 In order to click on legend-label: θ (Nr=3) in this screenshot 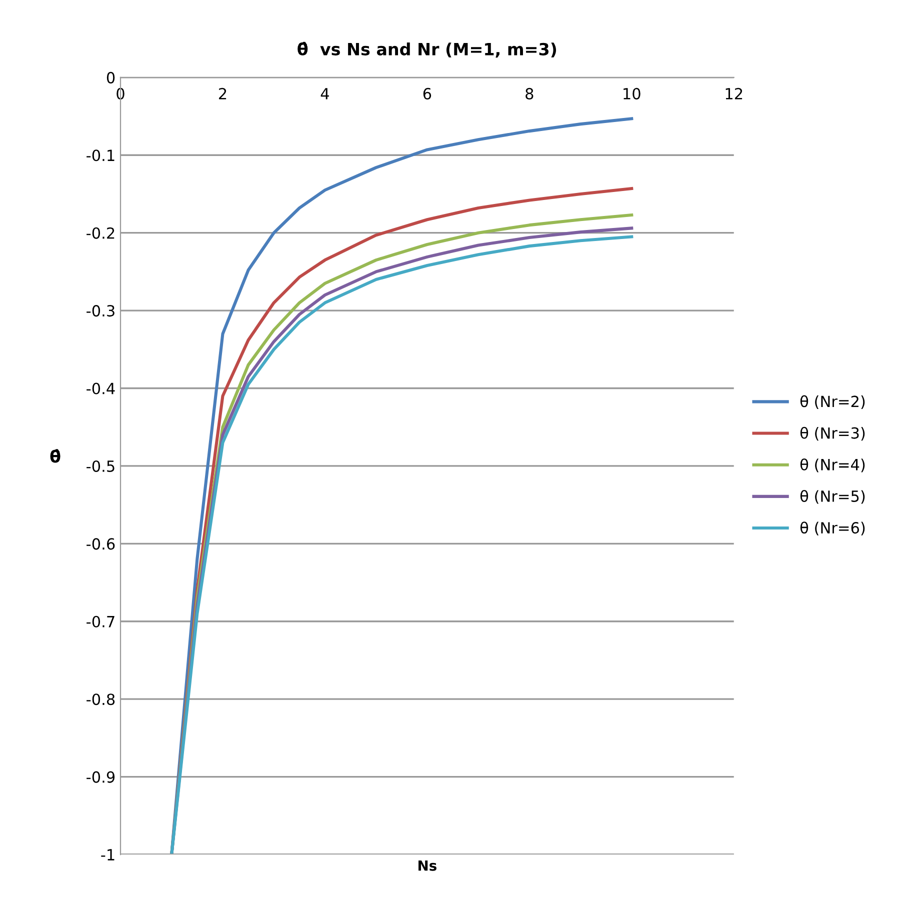, I will do `click(832, 433)`.